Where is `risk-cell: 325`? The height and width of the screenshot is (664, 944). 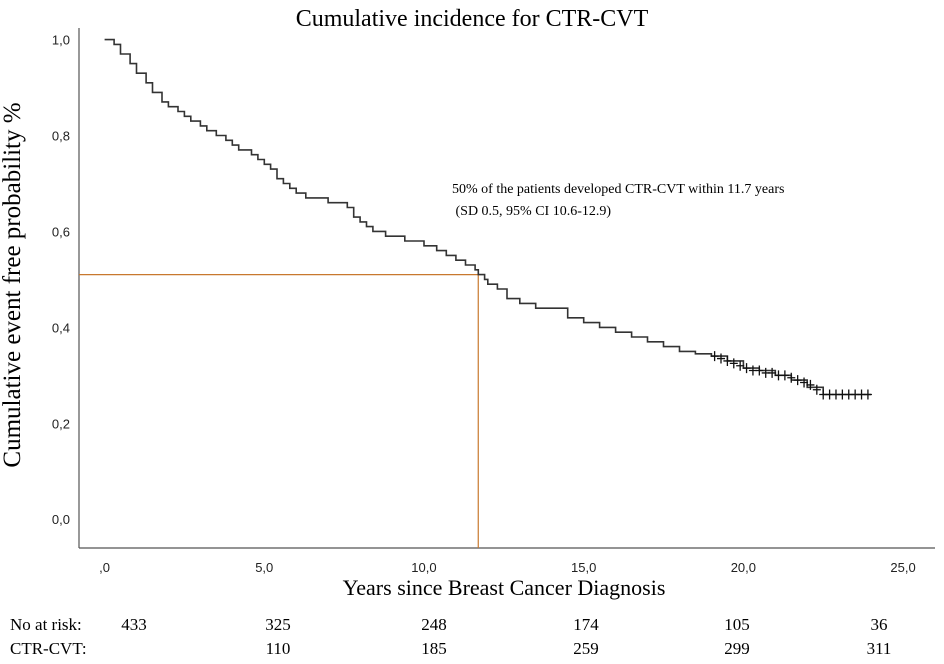
risk-cell: 325 is located at coordinates (278, 624).